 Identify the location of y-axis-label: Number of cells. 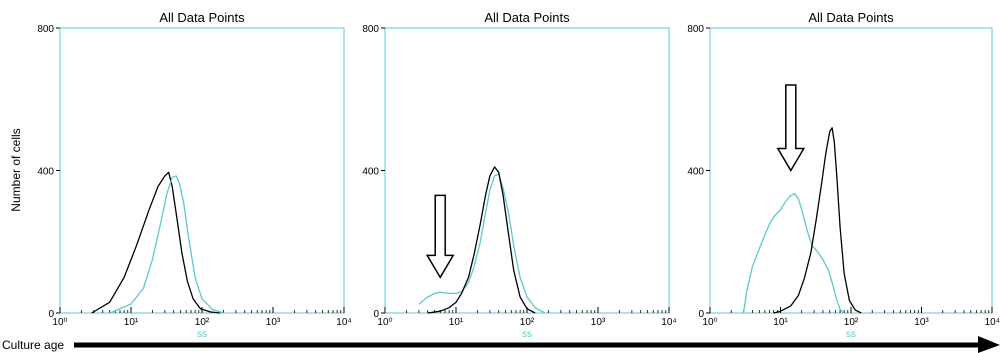
(16, 169).